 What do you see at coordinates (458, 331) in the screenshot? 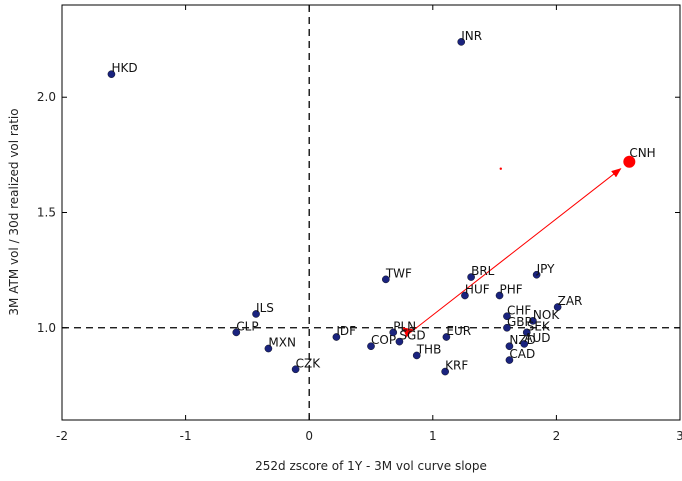
I see `point-label: EUR` at bounding box center [458, 331].